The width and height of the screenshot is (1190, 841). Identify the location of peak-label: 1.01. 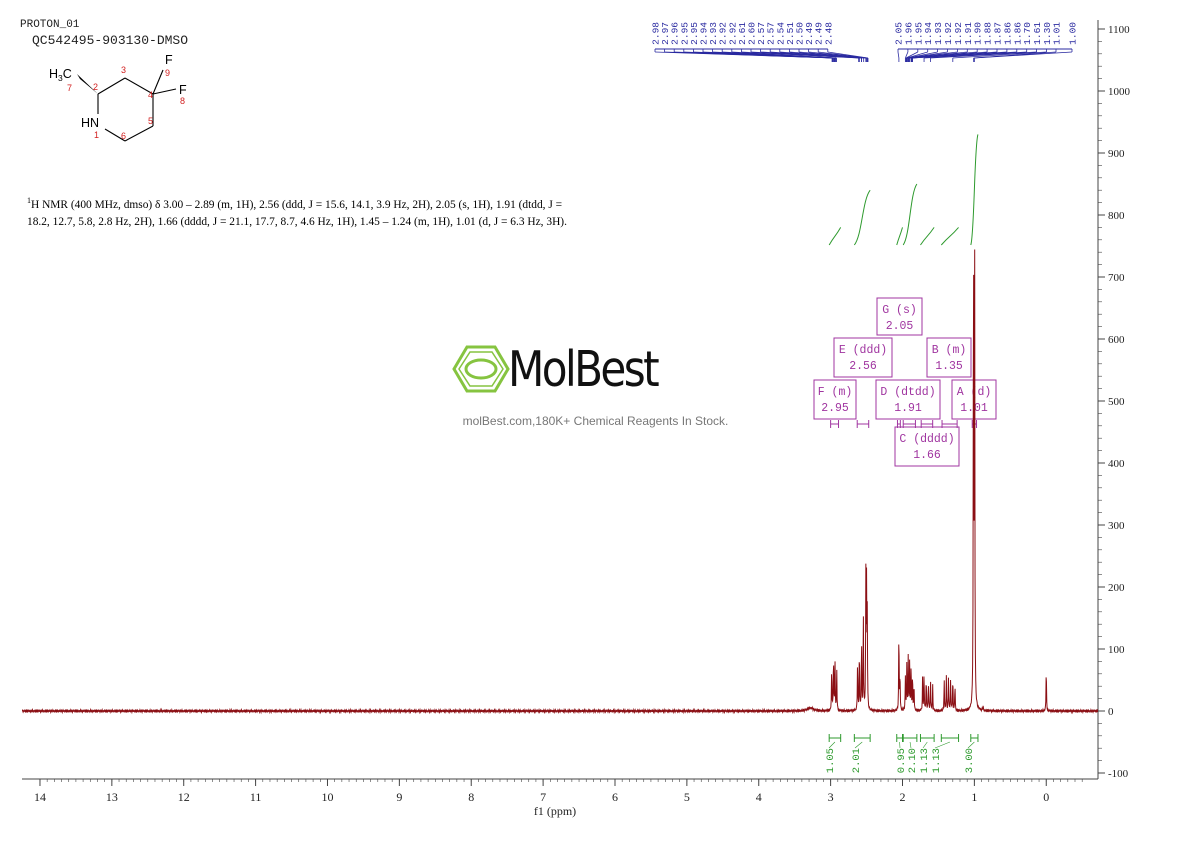
(1057, 33).